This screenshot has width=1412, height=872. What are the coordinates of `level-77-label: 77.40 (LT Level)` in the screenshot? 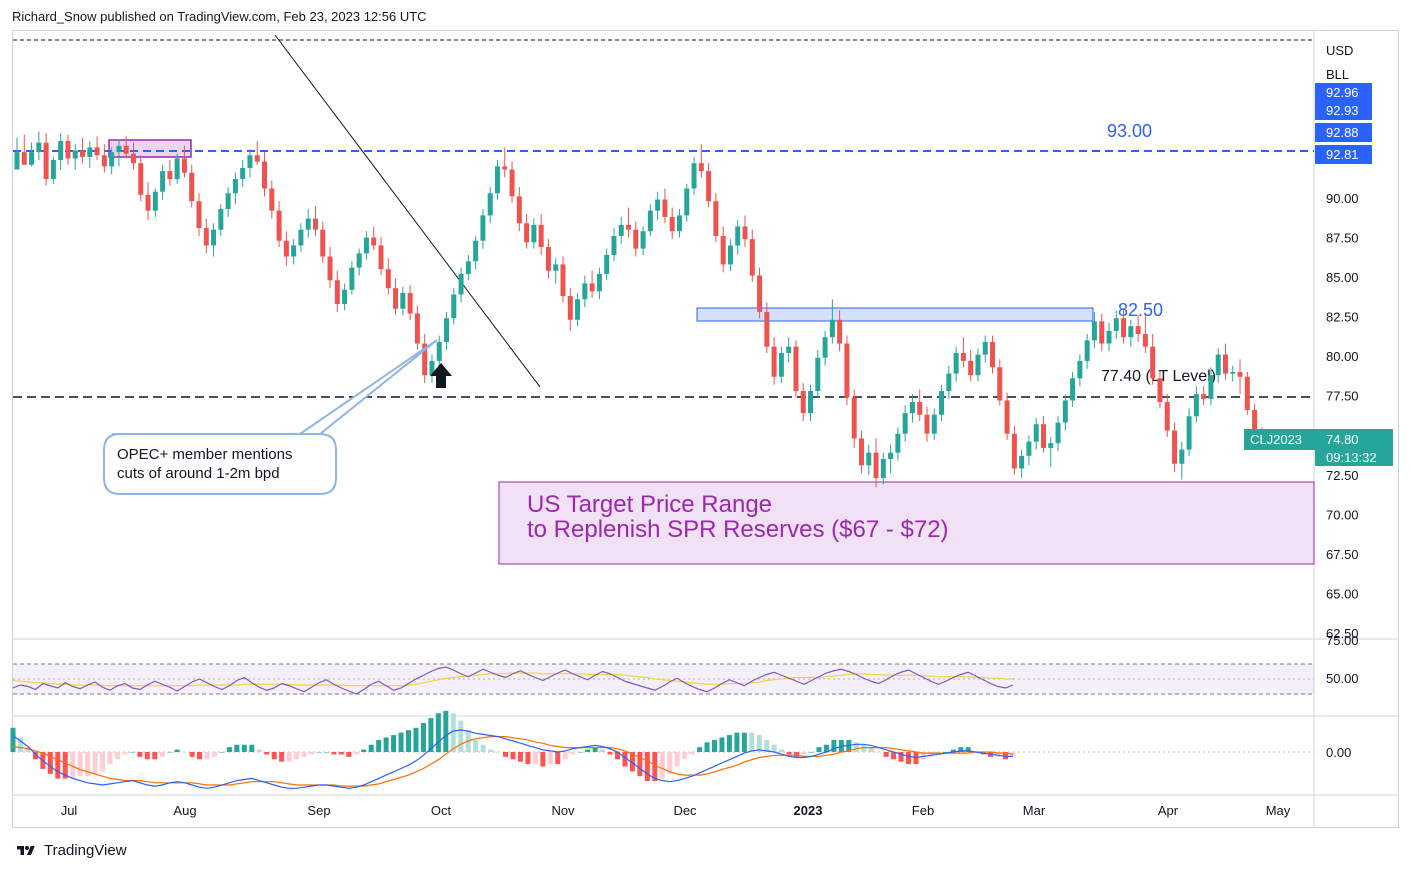 It's located at (1158, 376).